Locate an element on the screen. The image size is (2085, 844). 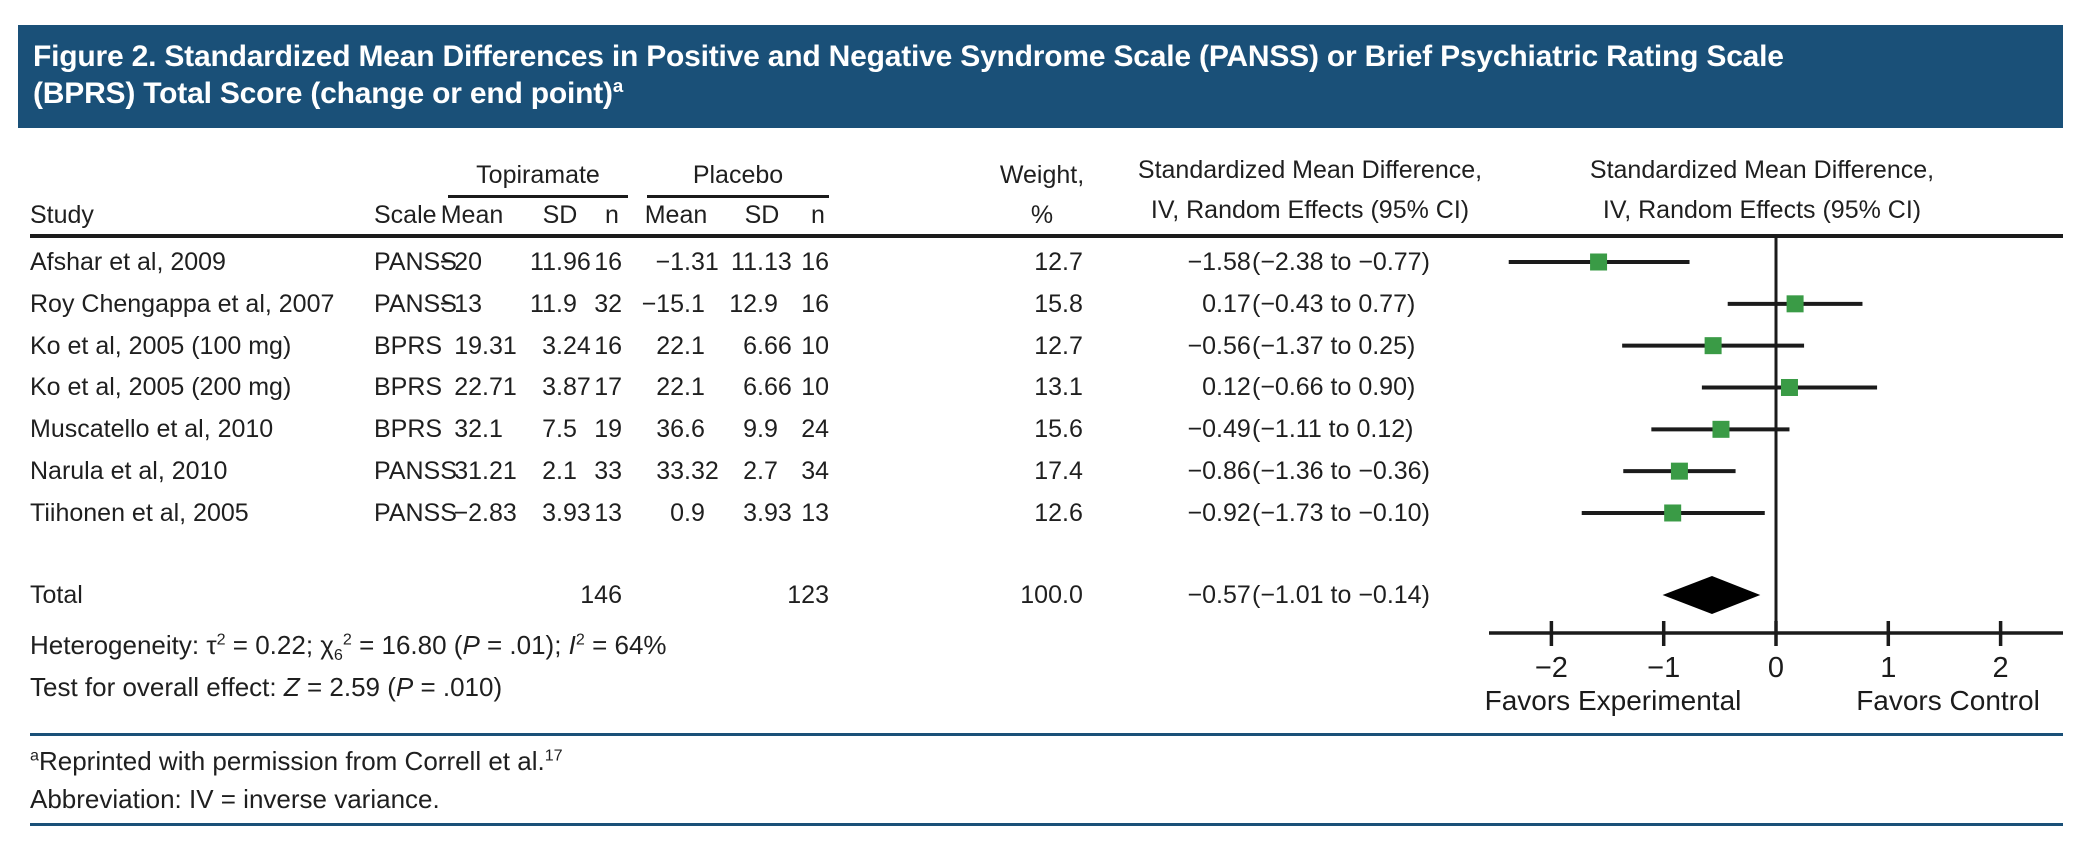
topiramate-mean-frac: .71 is located at coordinates (499, 387).